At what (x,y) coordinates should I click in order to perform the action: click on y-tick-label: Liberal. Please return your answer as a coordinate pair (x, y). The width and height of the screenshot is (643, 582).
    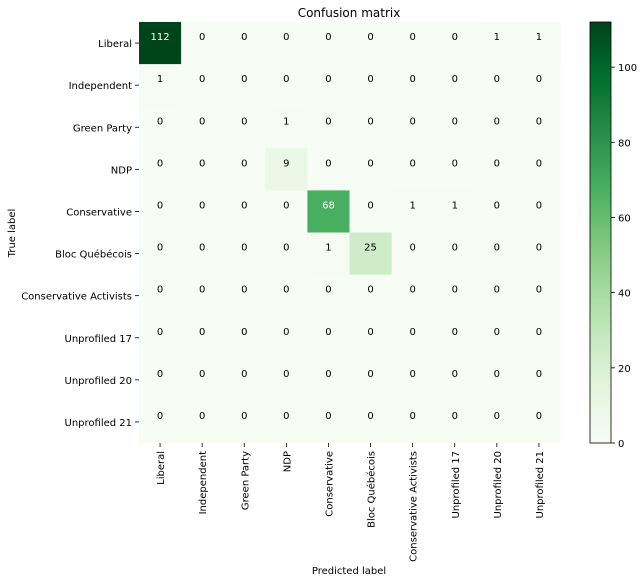
    Looking at the image, I should click on (115, 44).